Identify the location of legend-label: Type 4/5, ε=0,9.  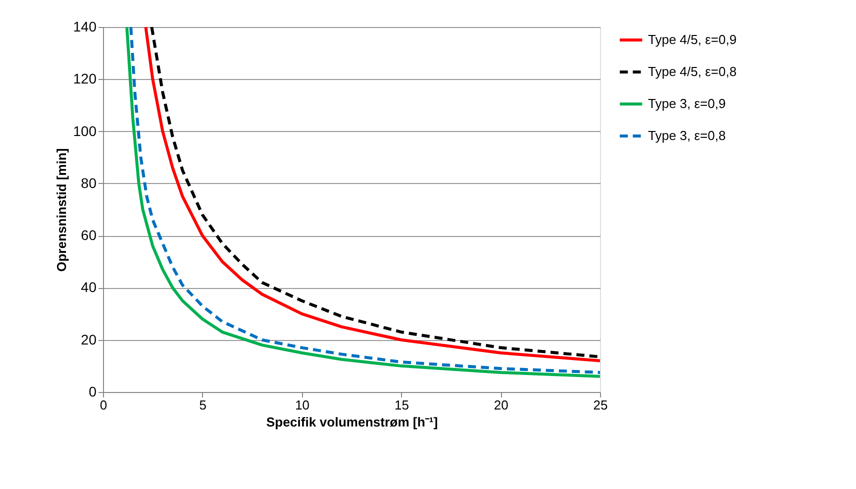
(692, 39).